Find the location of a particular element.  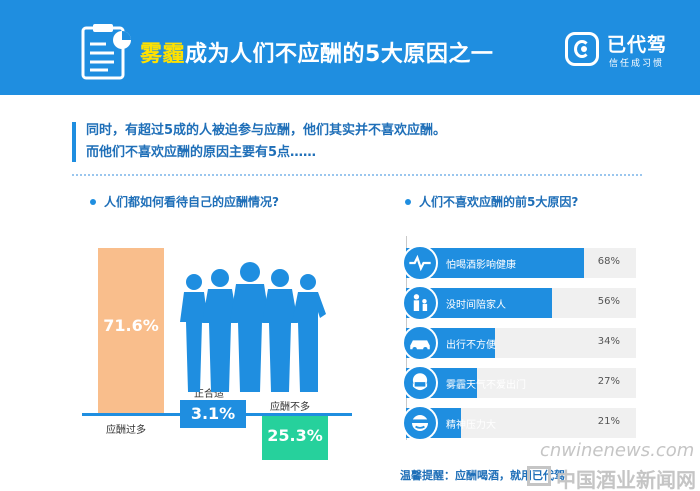

intro-line-1: 同时，有超过5成的人被迫参与应酬，他们其实并不喜欢应酬。 is located at coordinates (266, 130).